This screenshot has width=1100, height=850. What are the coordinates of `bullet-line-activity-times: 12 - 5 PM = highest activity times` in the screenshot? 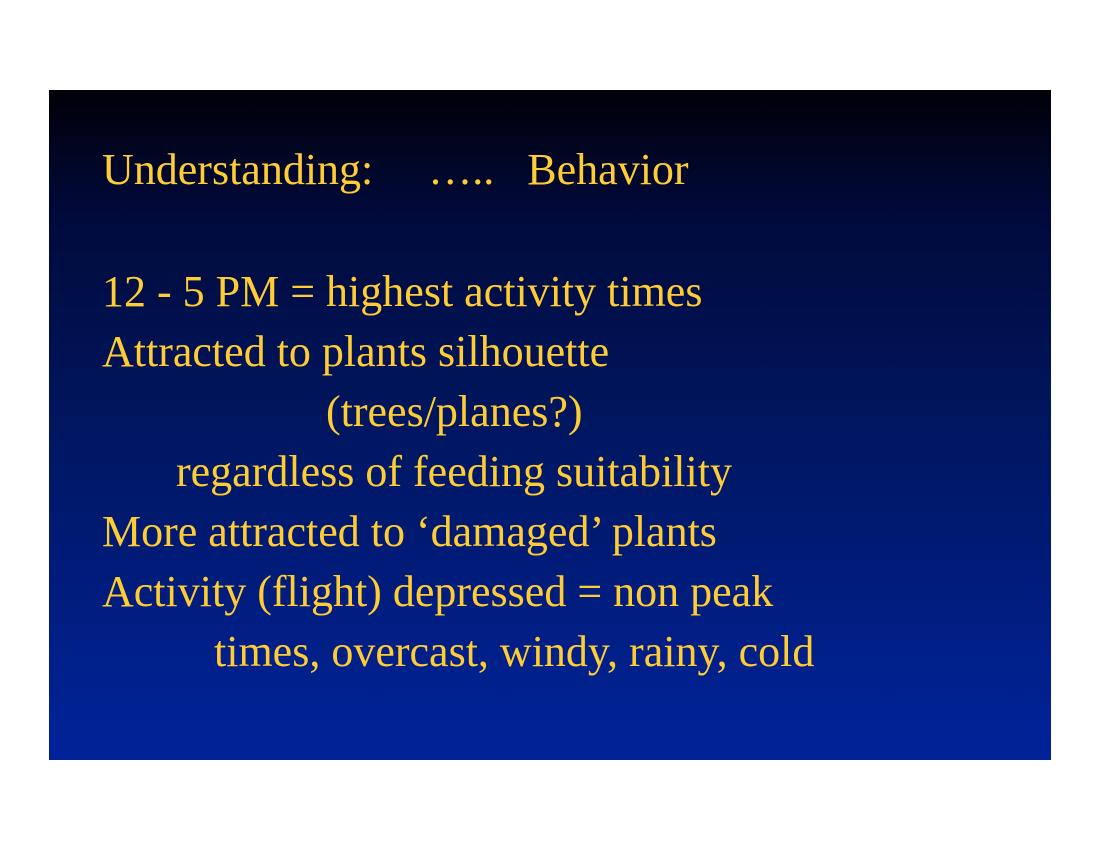 It's located at (402, 291).